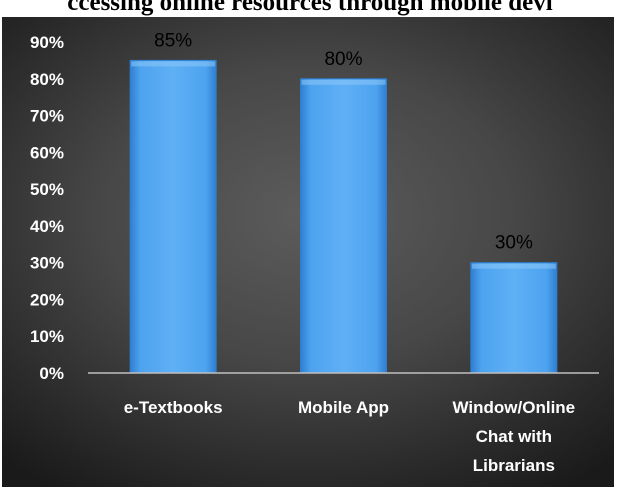 This screenshot has height=492, width=620. Describe the element at coordinates (343, 59) in the screenshot. I see `data-label: 80%` at that location.